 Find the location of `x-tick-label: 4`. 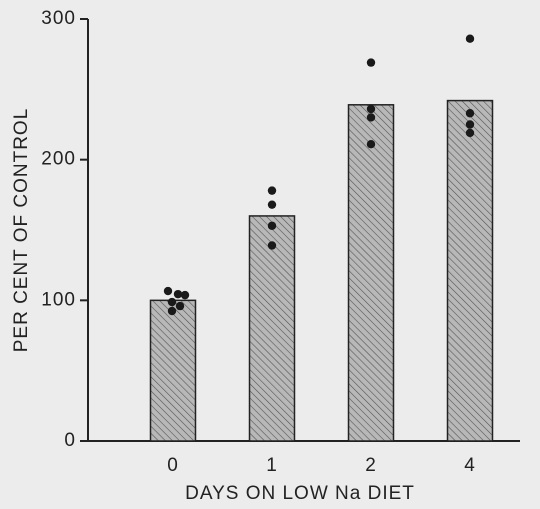

x-tick-label: 4 is located at coordinates (470, 465).